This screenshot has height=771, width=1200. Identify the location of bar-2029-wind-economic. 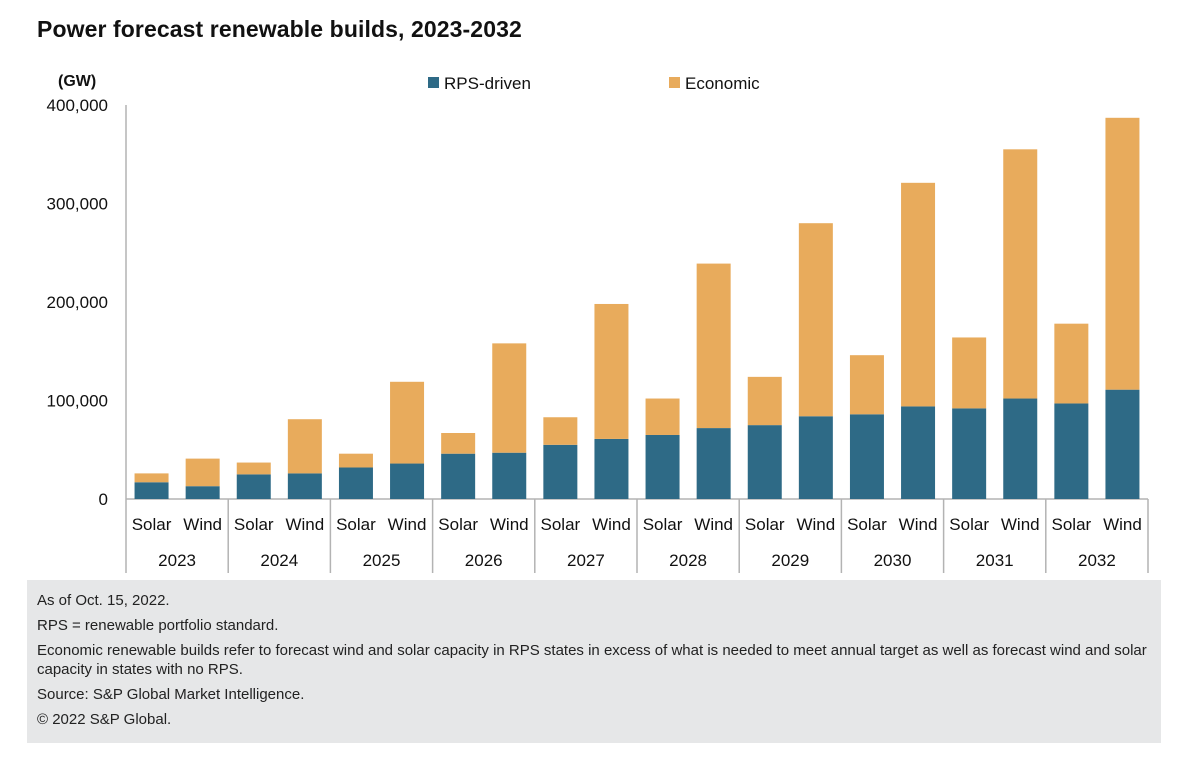
(815, 320).